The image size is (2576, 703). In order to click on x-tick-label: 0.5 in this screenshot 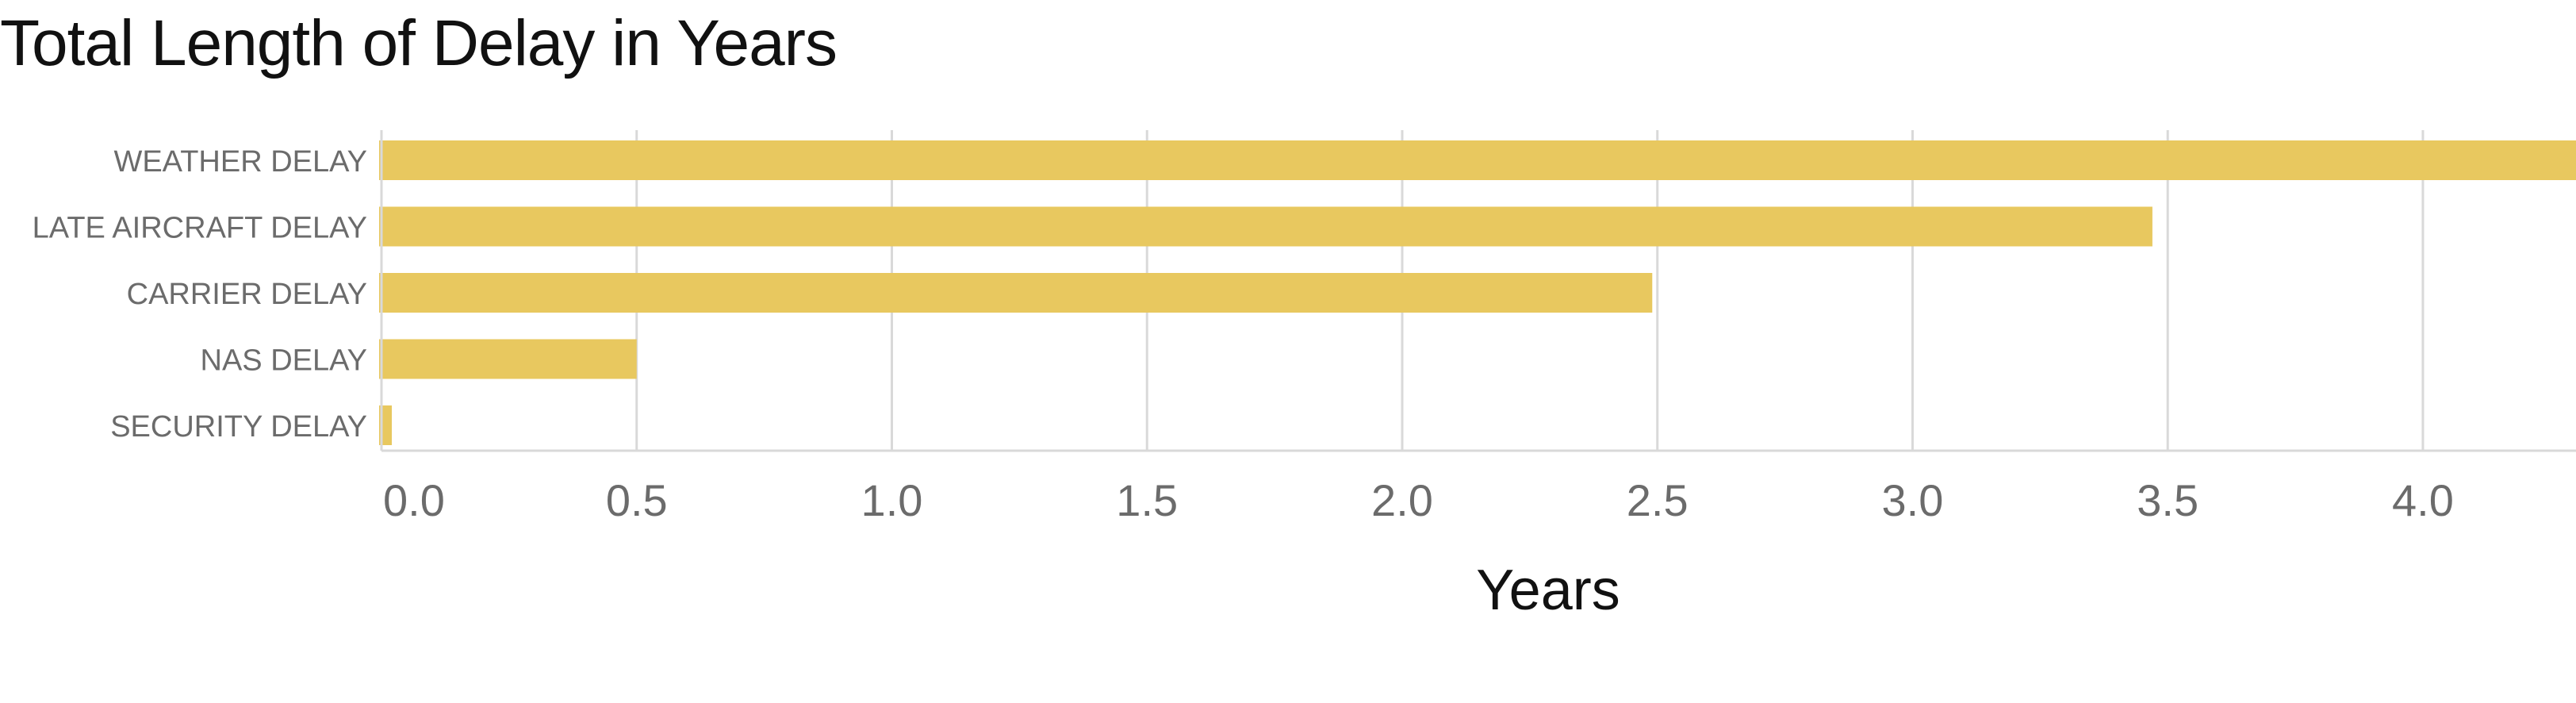, I will do `click(637, 500)`.